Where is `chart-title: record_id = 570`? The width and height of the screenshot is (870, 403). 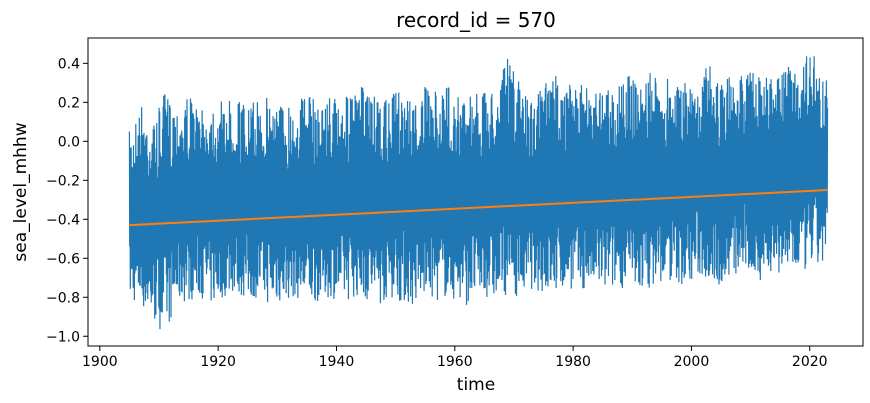
chart-title: record_id = 570 is located at coordinates (476, 20).